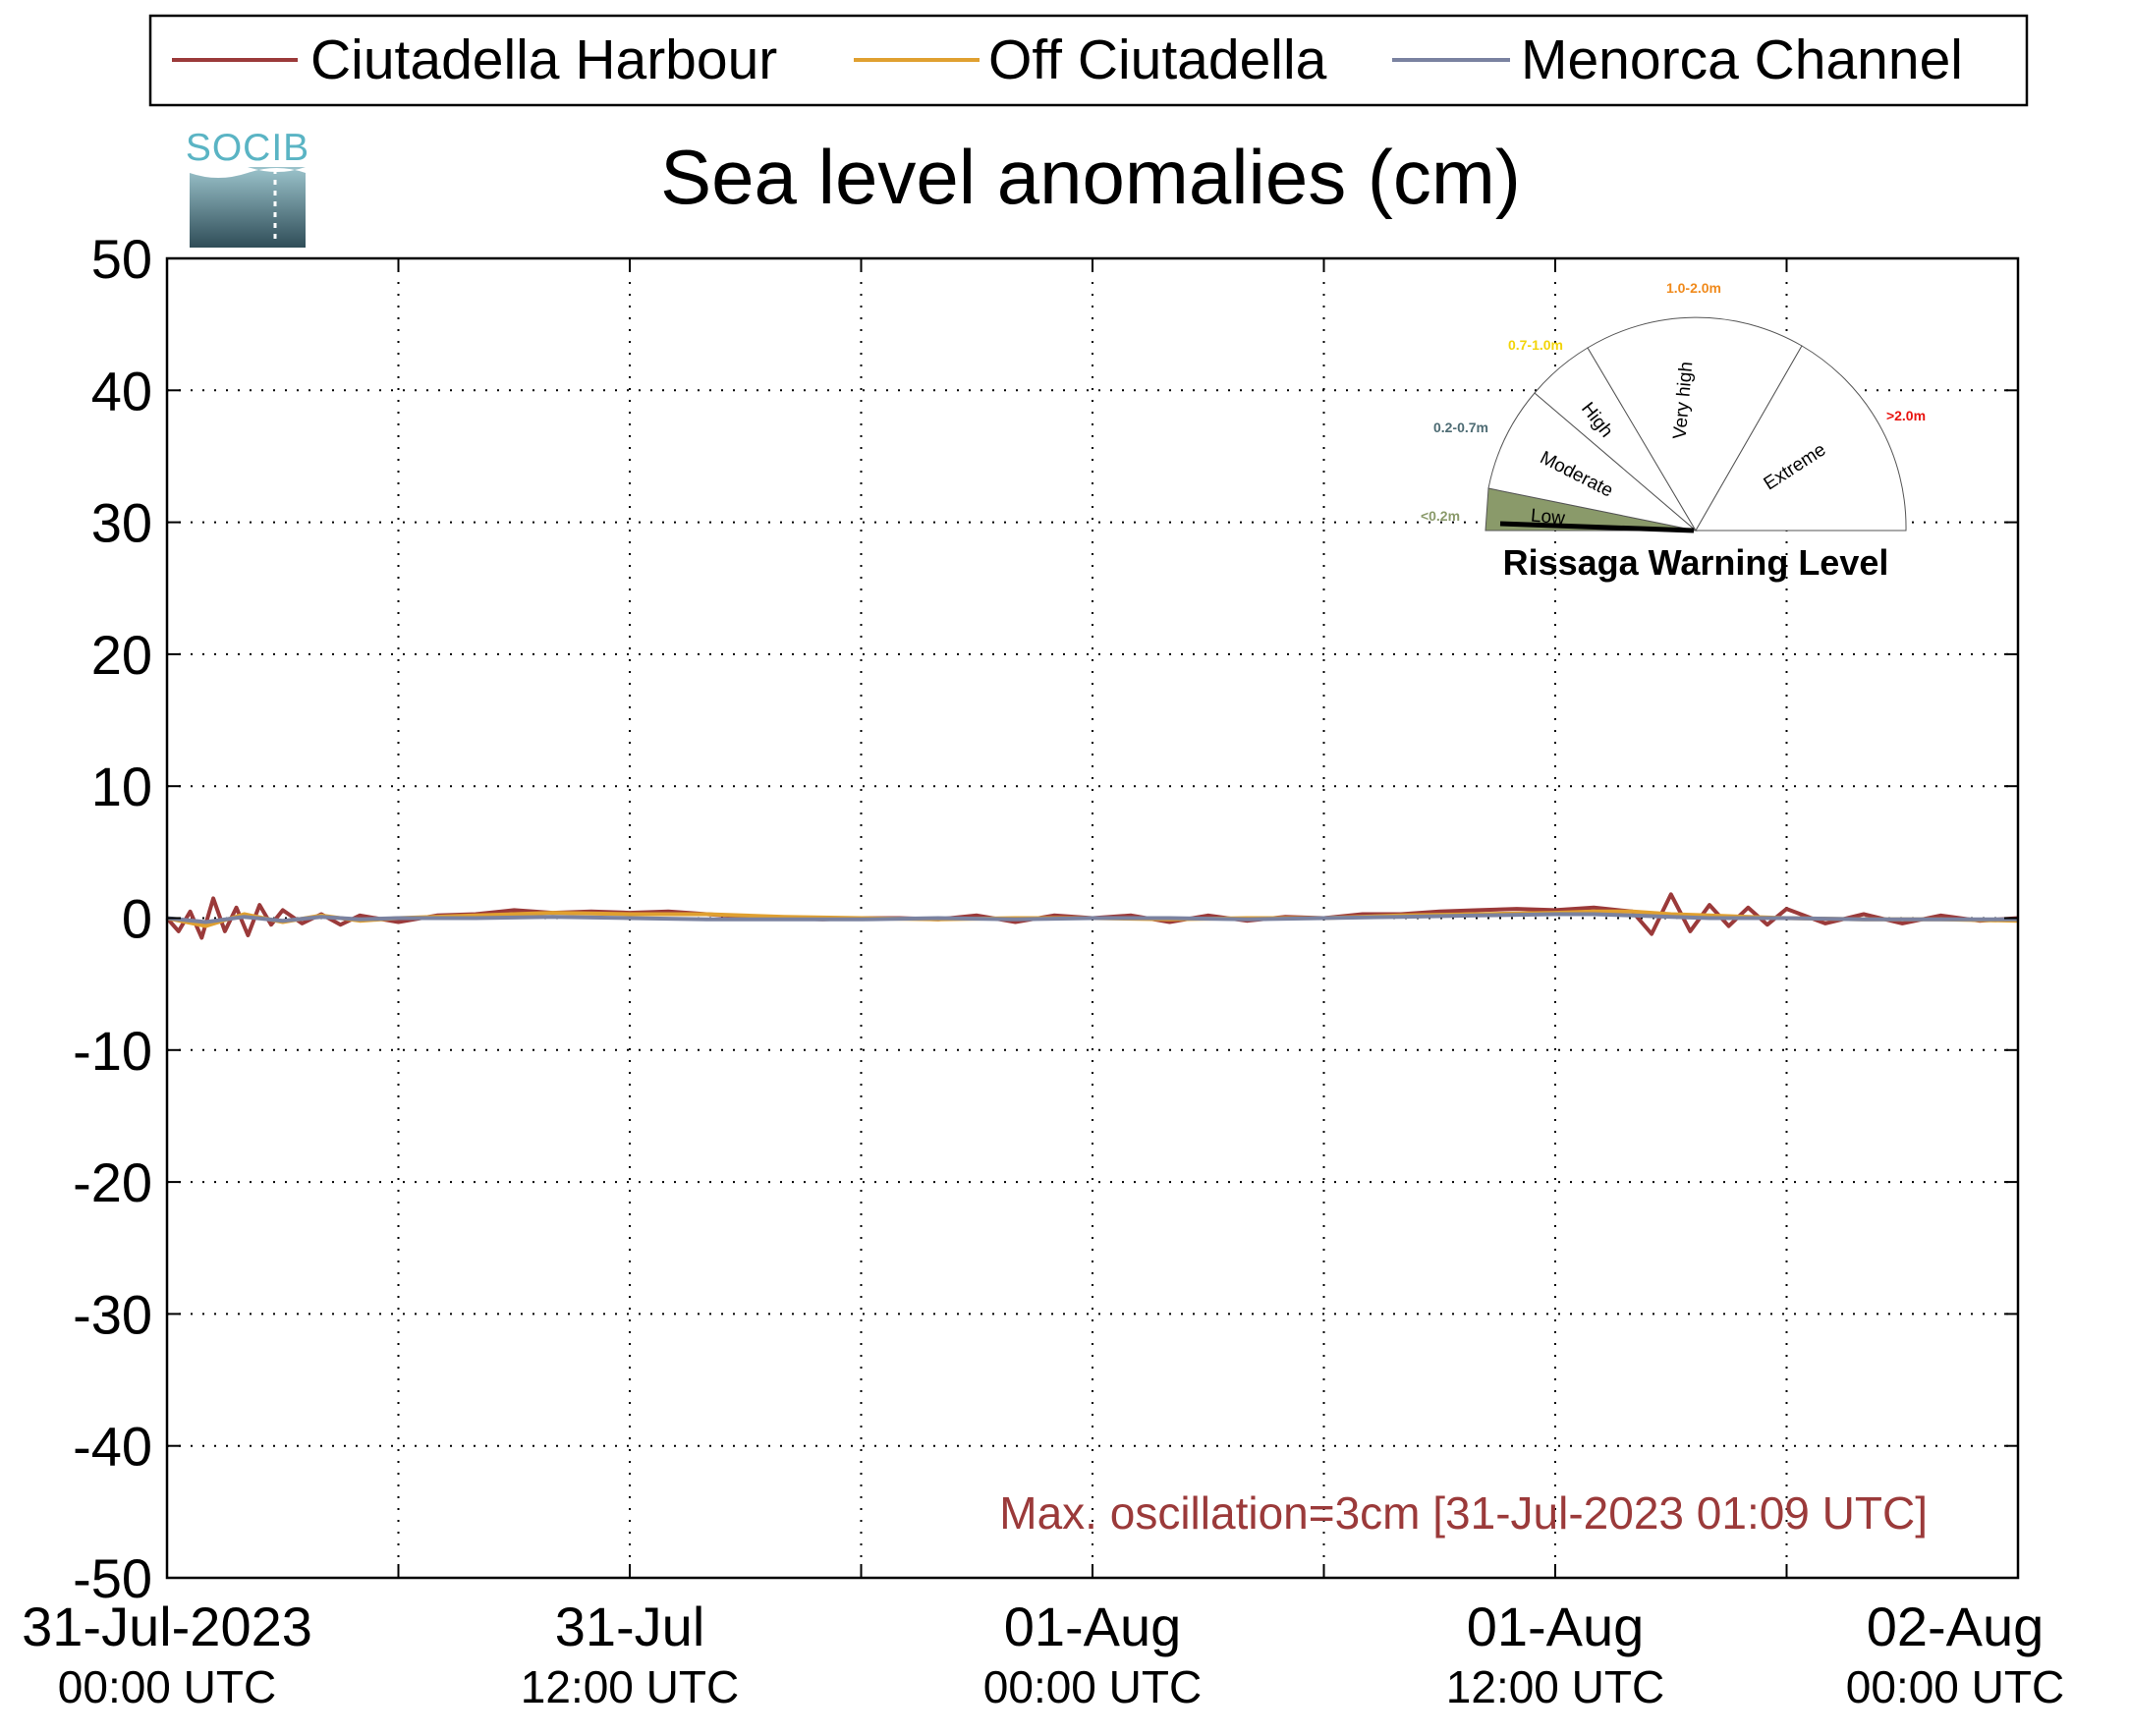 The image size is (2129, 1736). What do you see at coordinates (1158, 59) in the screenshot?
I see `legend-label-off-ciutadella: Off Ciutadella` at bounding box center [1158, 59].